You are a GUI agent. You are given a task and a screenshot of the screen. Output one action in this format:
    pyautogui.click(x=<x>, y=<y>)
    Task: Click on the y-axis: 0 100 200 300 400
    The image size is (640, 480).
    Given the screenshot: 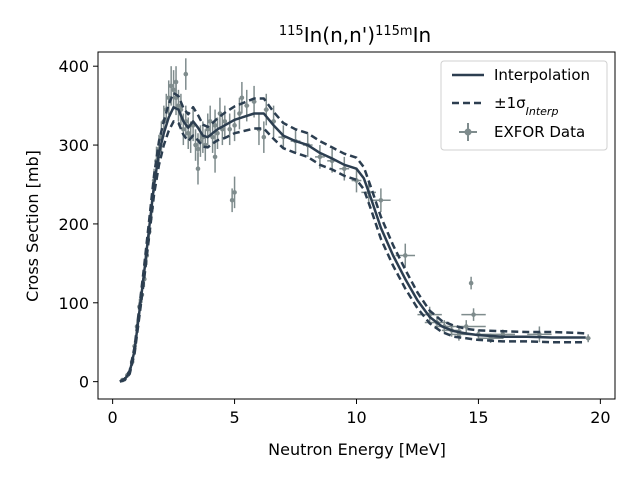 What is the action you would take?
    pyautogui.click(x=78, y=224)
    